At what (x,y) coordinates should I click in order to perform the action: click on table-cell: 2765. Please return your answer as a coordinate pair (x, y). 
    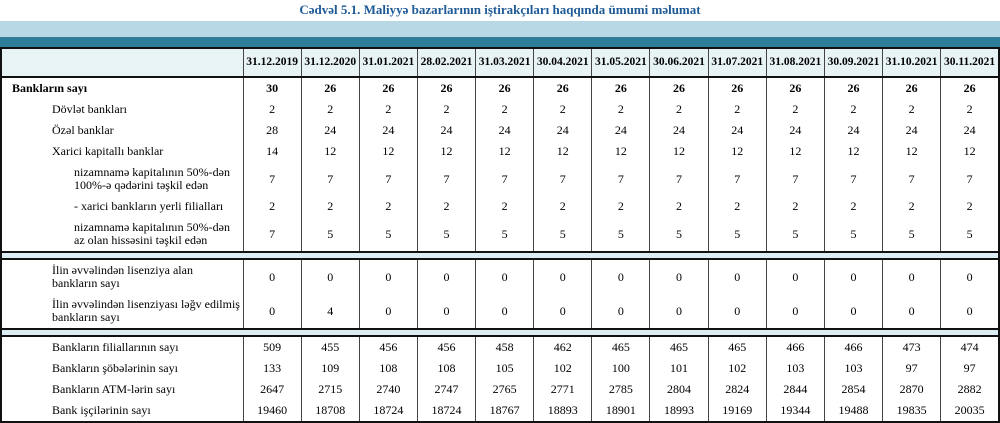
    Looking at the image, I should click on (504, 389).